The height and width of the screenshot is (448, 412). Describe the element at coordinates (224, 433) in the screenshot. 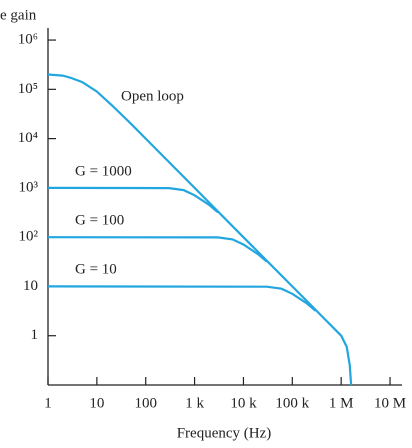

I see `x-axis-label: Frequency (Hz)` at that location.